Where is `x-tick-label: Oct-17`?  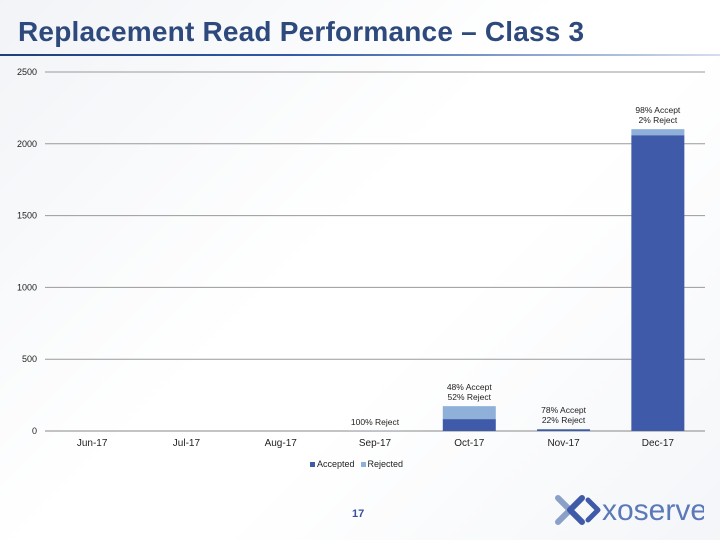
x-tick-label: Oct-17 is located at coordinates (469, 443).